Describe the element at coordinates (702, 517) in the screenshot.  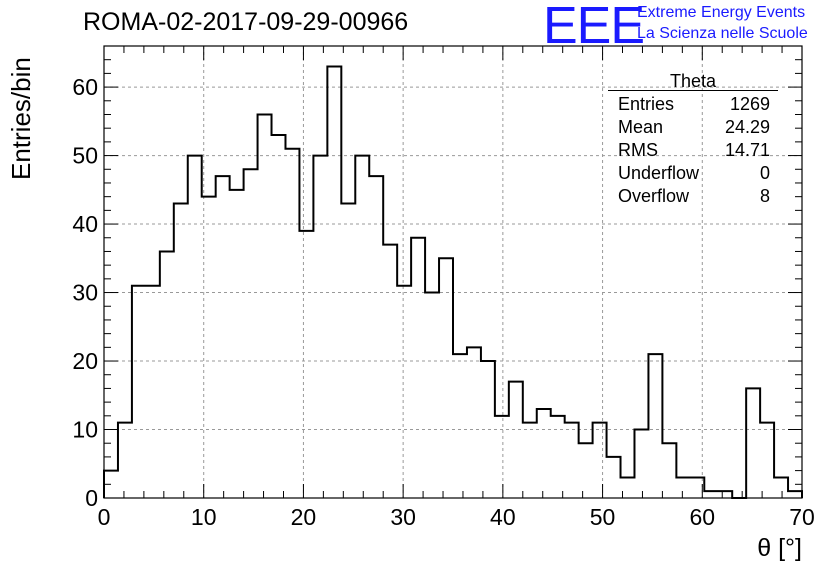
I see `x-tick-label: 60` at that location.